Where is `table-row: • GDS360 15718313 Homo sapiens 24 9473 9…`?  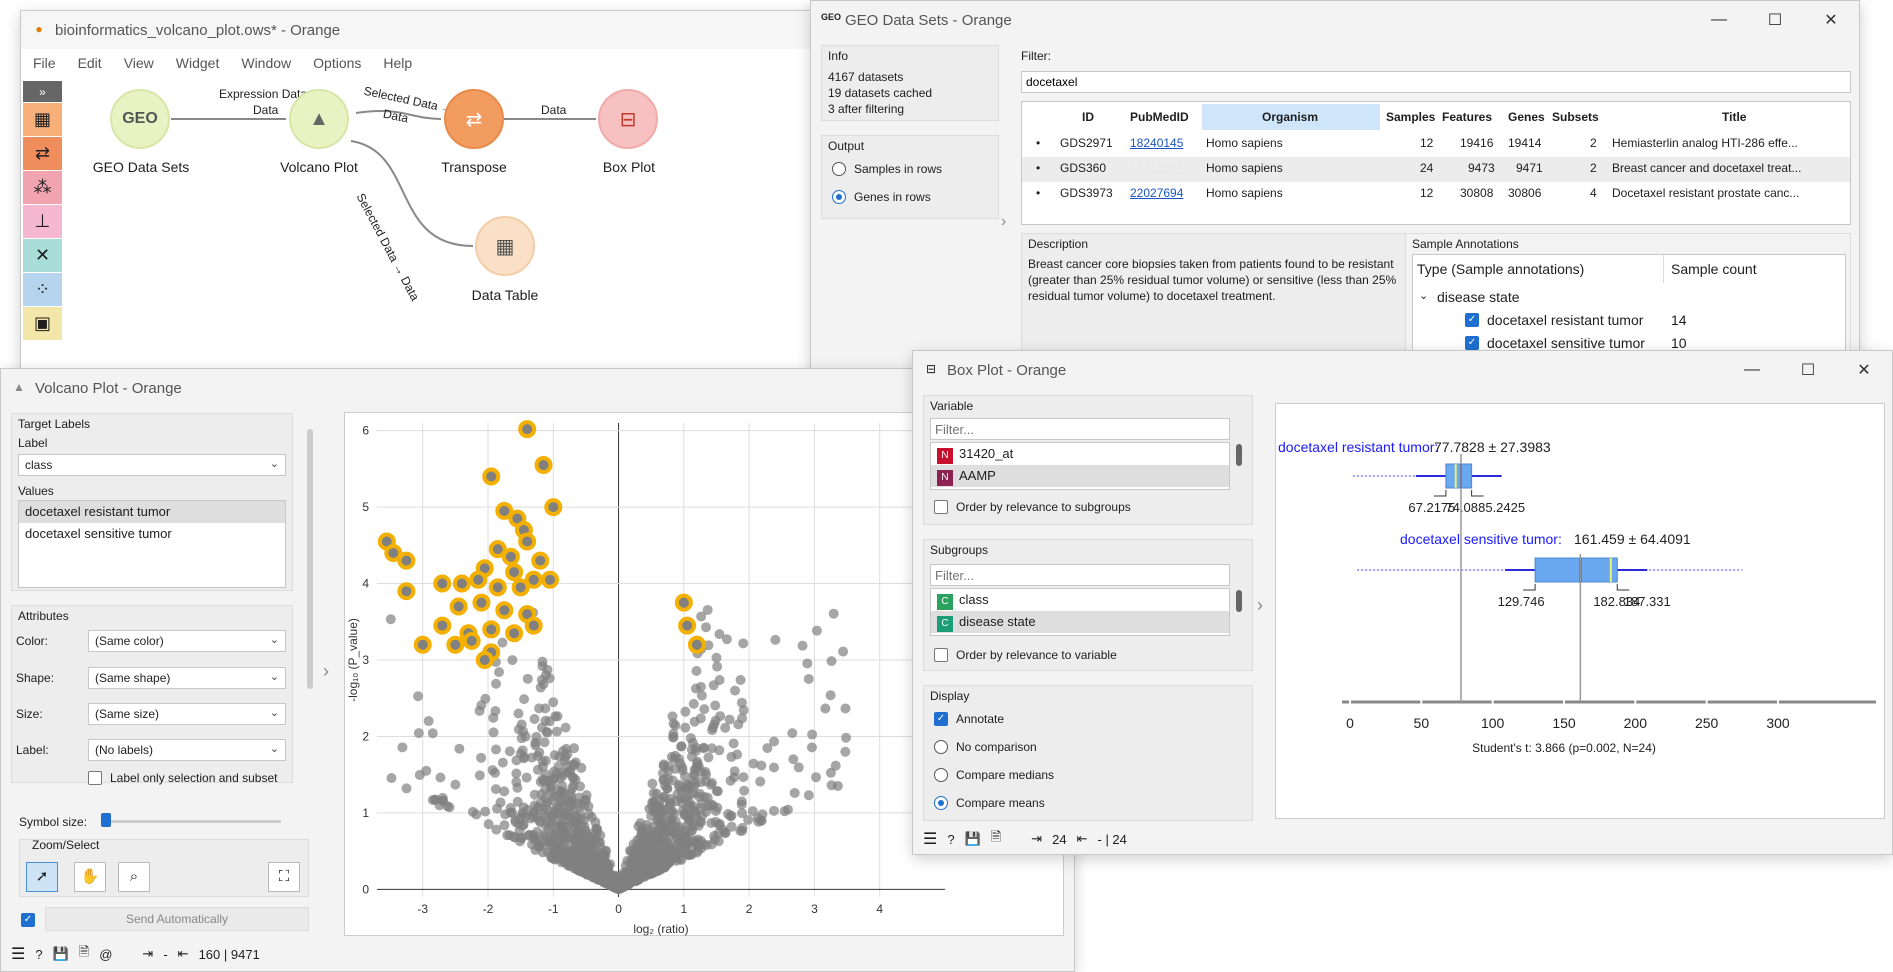
table-row: • GDS360 15718313 Homo sapiens 24 9473 9… is located at coordinates (1436, 169).